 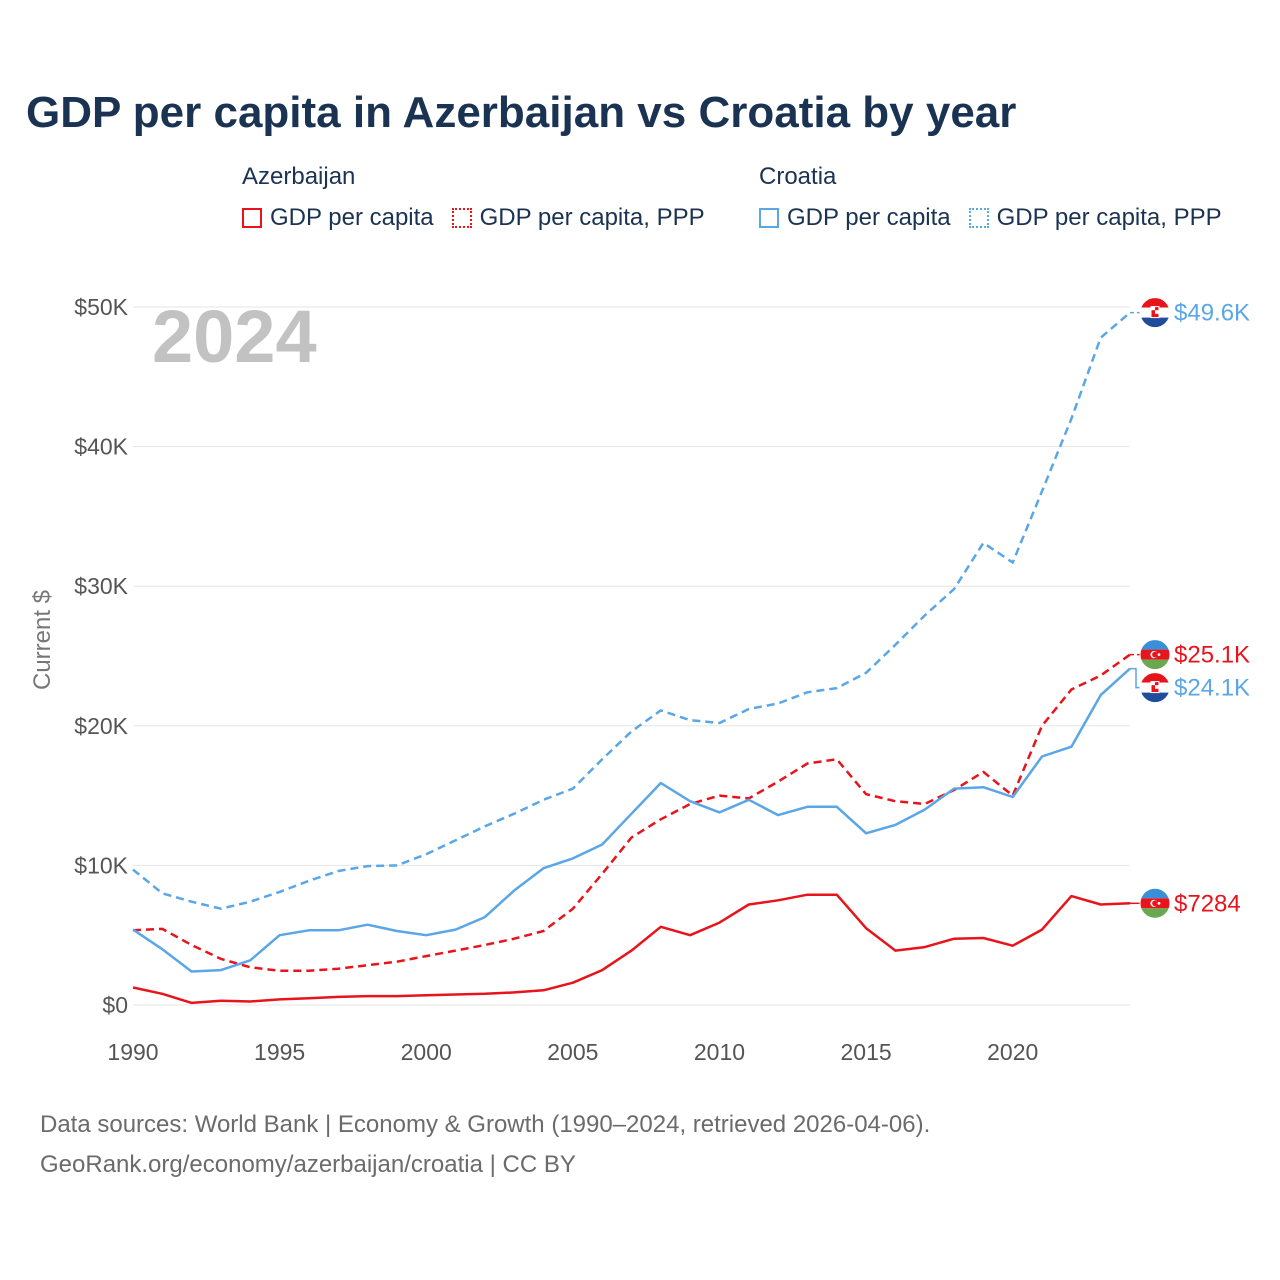 I want to click on legend-item-azerbaijan-ppp: GDP per capita, PPP, so click(x=578, y=218).